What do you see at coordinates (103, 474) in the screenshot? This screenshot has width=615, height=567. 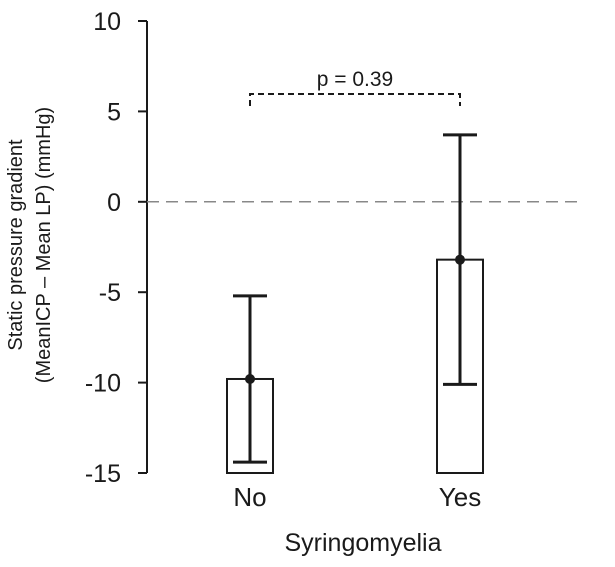 I see `y-tick-label: -15` at bounding box center [103, 474].